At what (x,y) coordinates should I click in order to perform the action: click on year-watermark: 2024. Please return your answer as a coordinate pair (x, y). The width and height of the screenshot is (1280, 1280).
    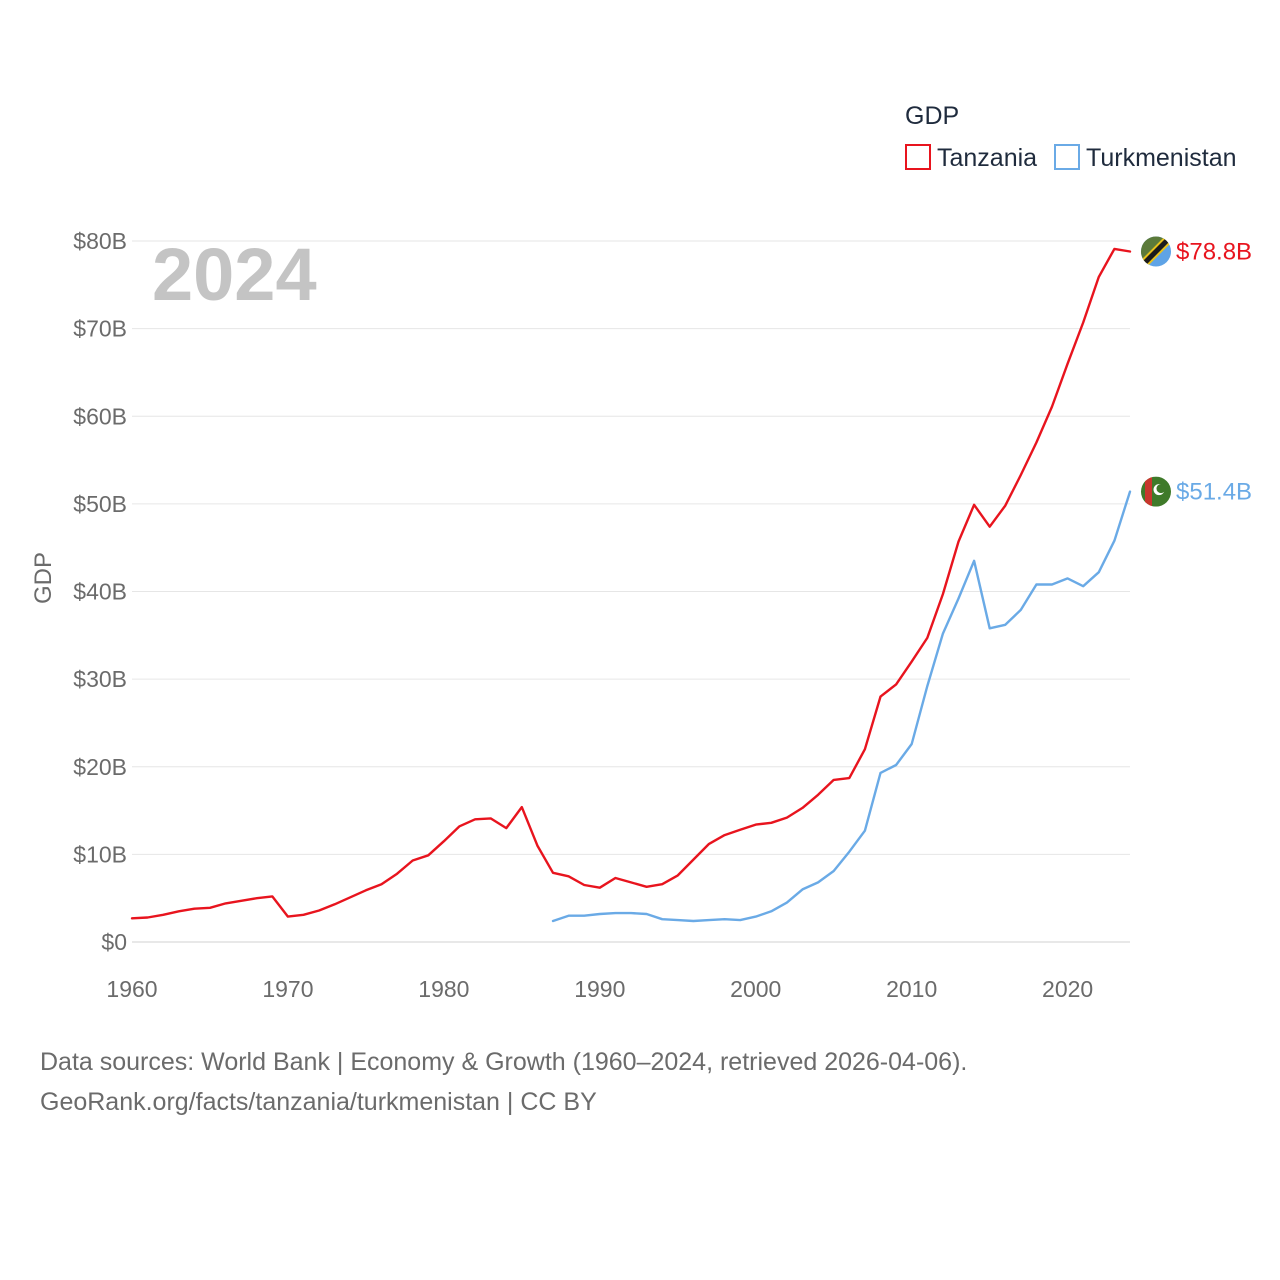
    Looking at the image, I should click on (234, 274).